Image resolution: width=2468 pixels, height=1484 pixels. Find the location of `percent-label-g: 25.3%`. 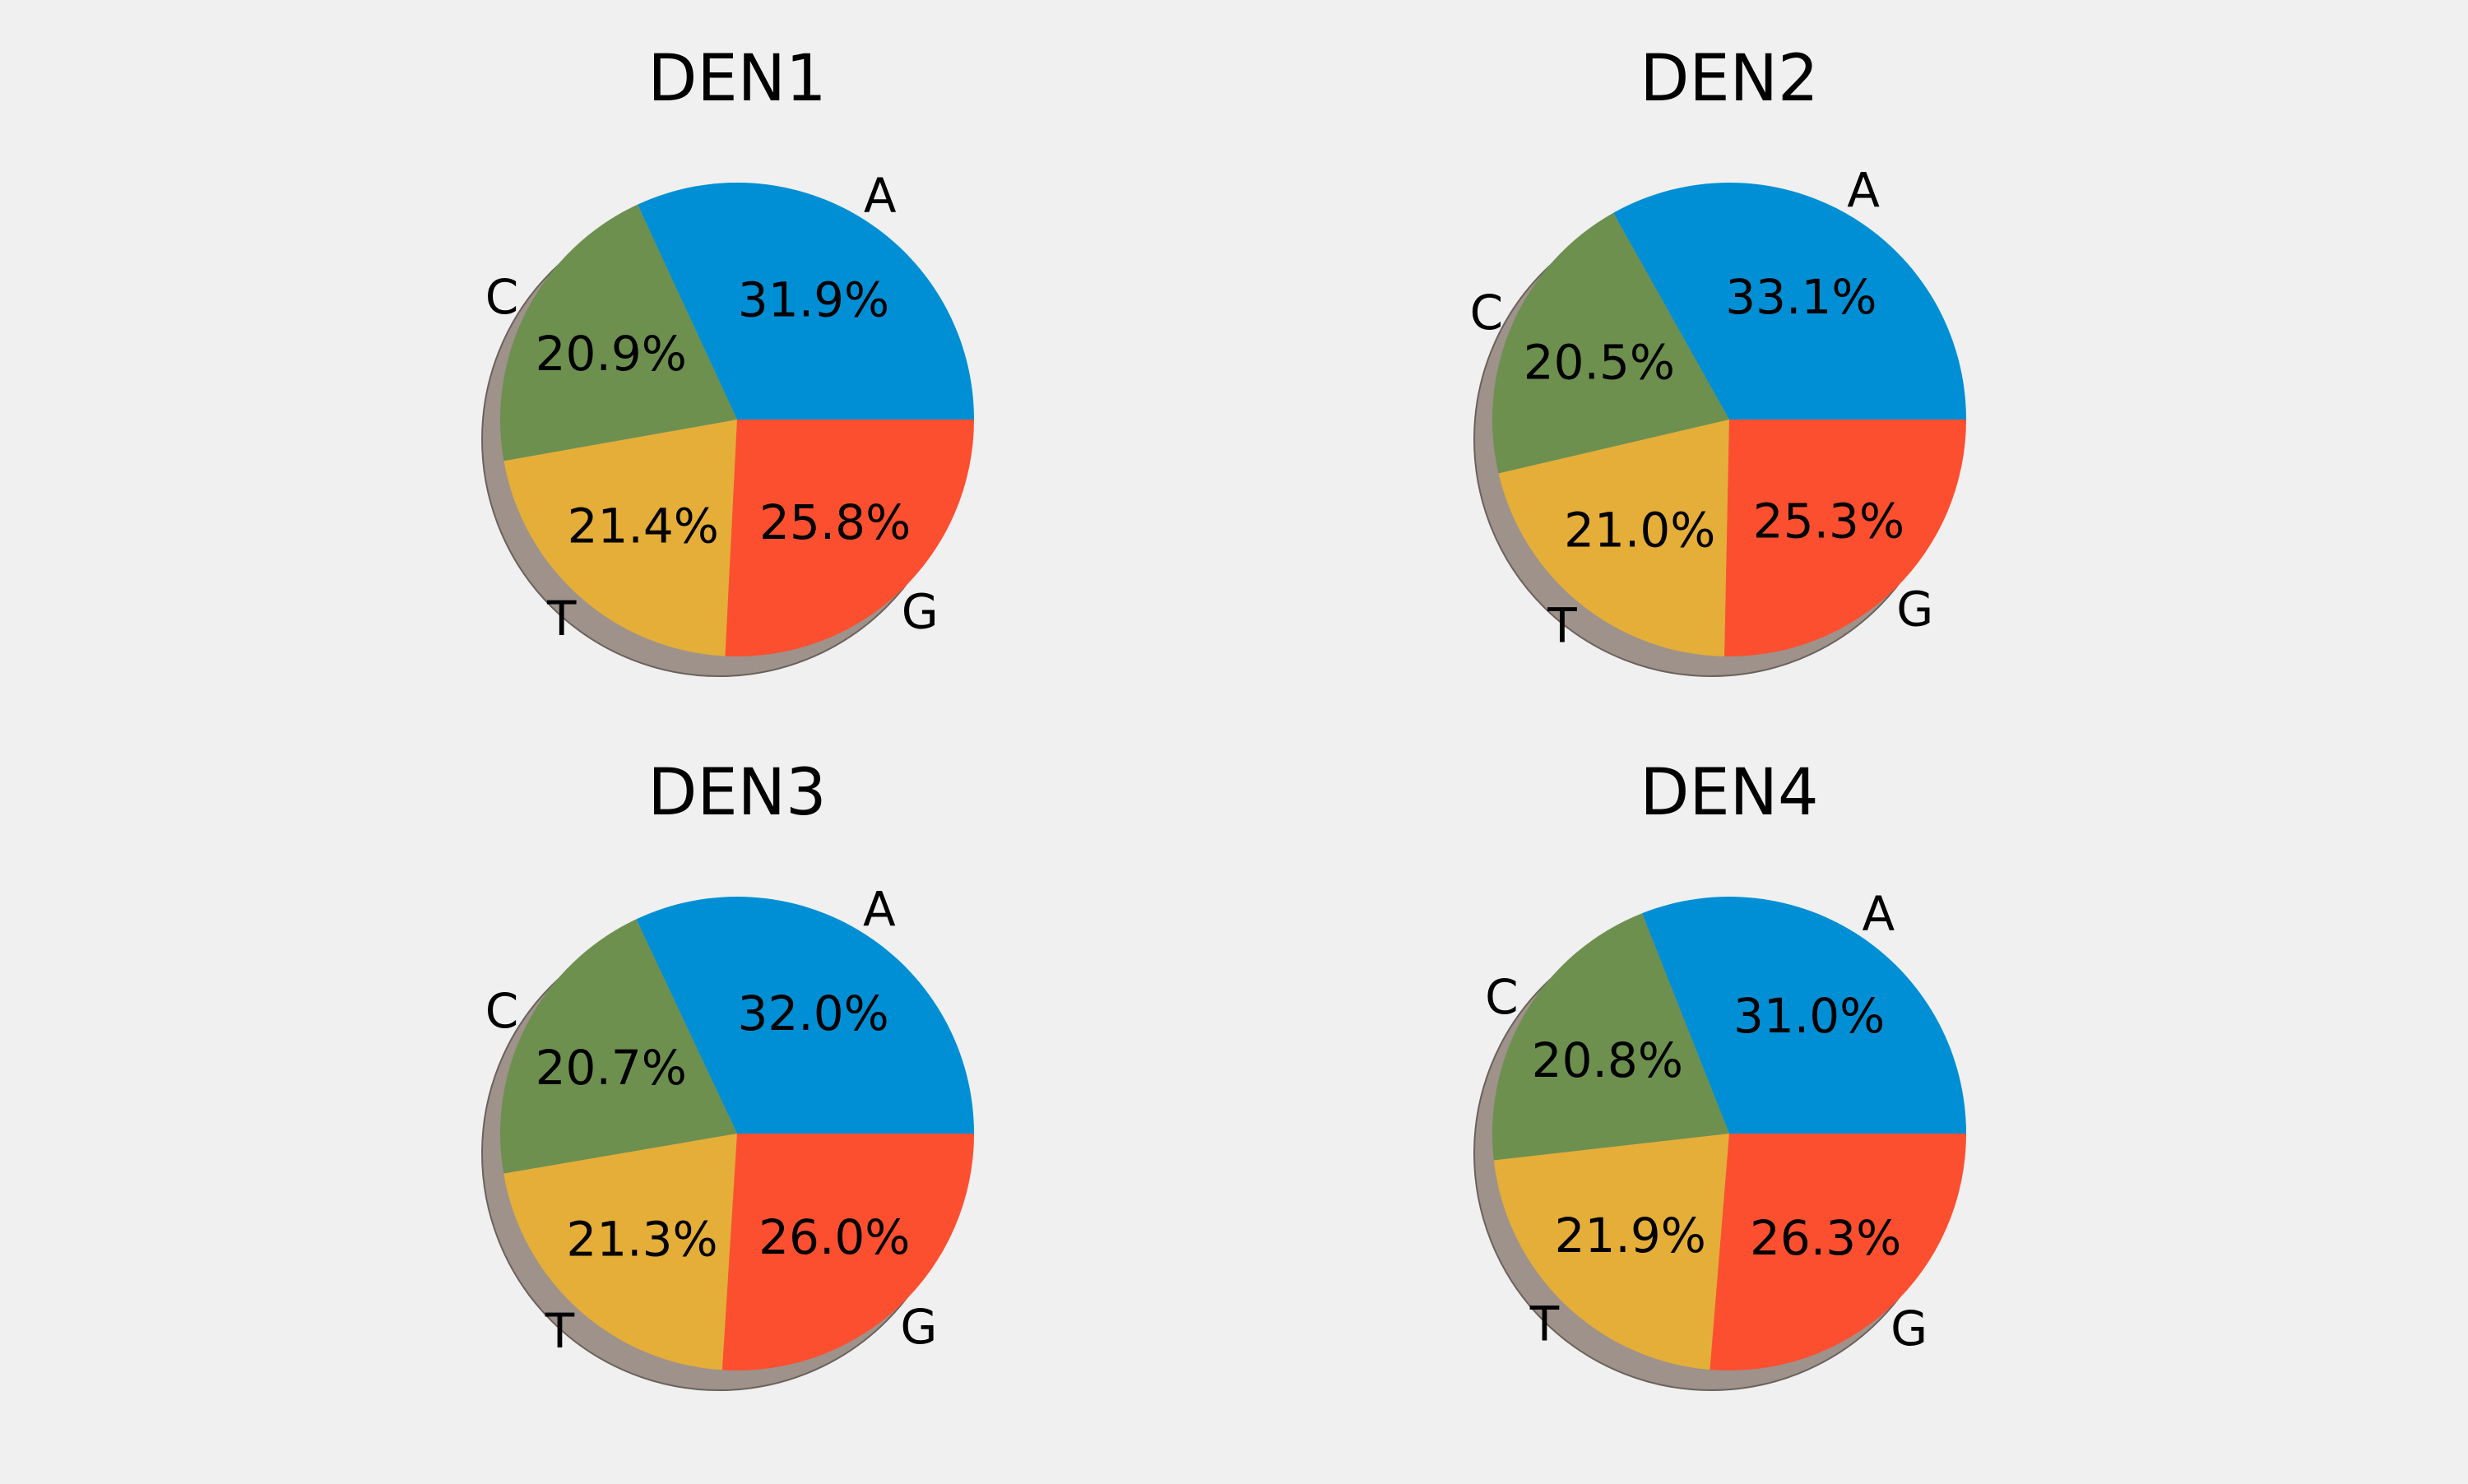

percent-label-g: 25.3% is located at coordinates (1828, 521).